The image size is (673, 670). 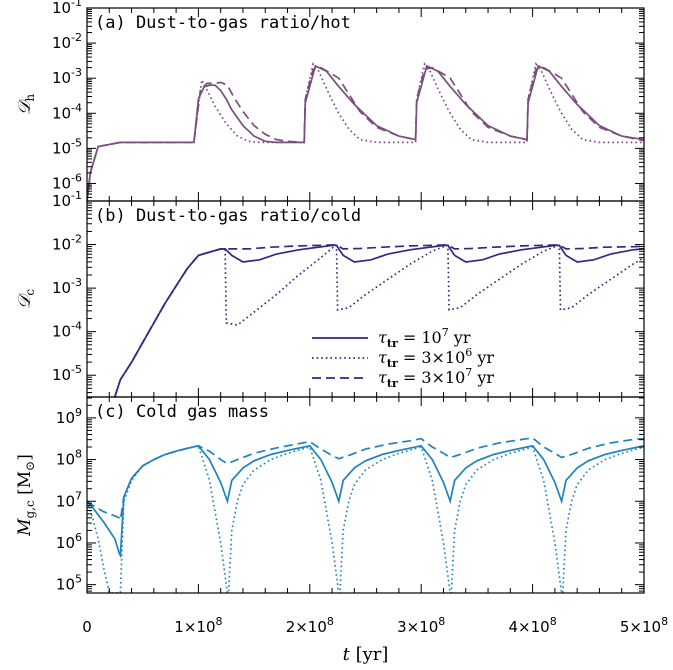 I want to click on y-axis-label: Mg,c [M⊙], so click(x=26, y=495).